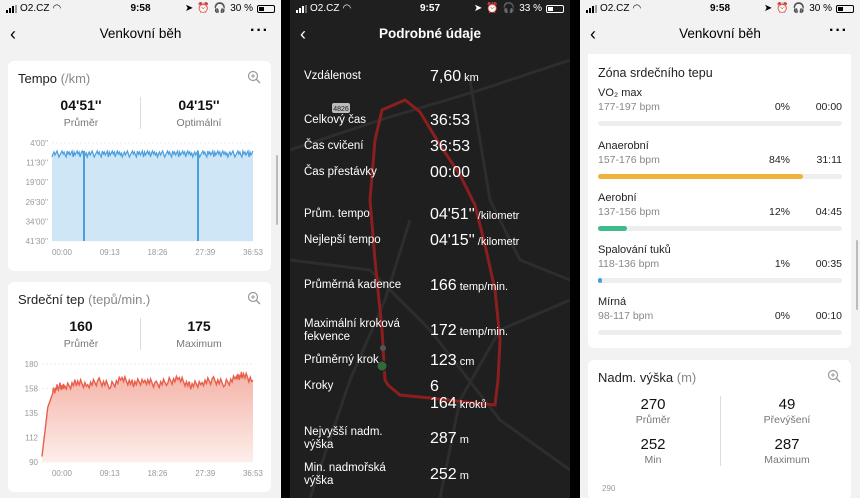 The height and width of the screenshot is (498, 860). I want to click on detail-label: Průměrná kadence, so click(353, 285).